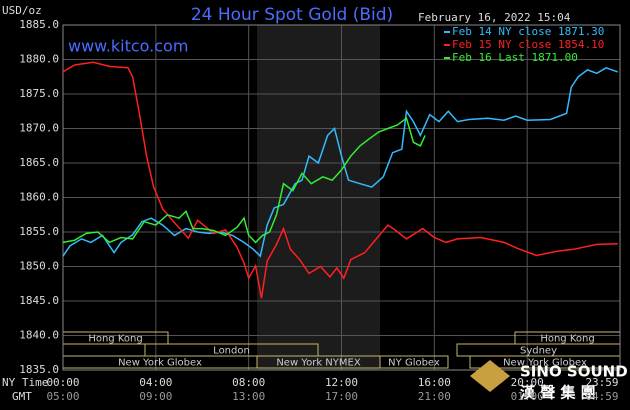 The image size is (630, 410). I want to click on y-tick-label: 1880.0, so click(39, 59).